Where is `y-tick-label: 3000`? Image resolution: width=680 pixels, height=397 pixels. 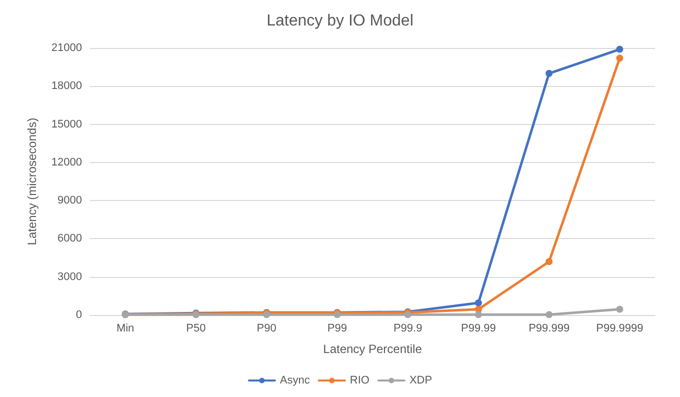 y-tick-label: 3000 is located at coordinates (70, 276).